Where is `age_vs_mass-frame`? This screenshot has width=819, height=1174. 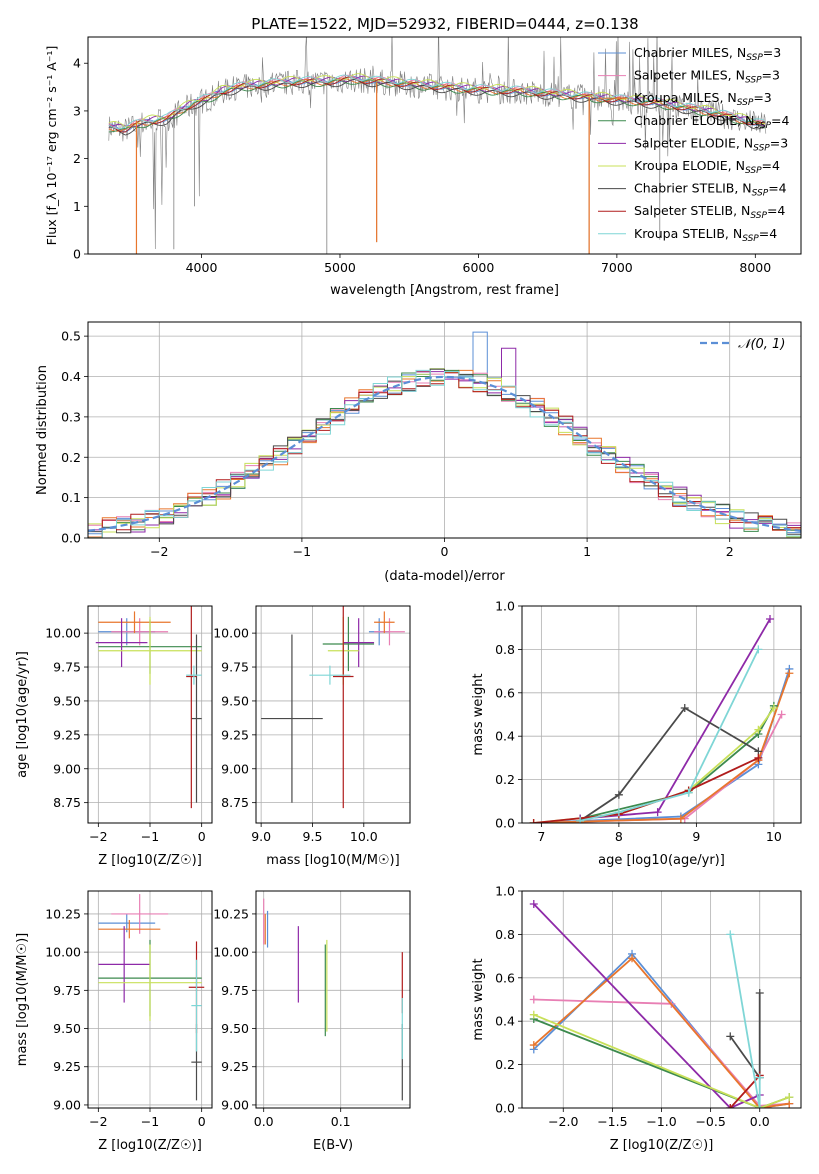
age_vs_mass-frame is located at coordinates (333, 714).